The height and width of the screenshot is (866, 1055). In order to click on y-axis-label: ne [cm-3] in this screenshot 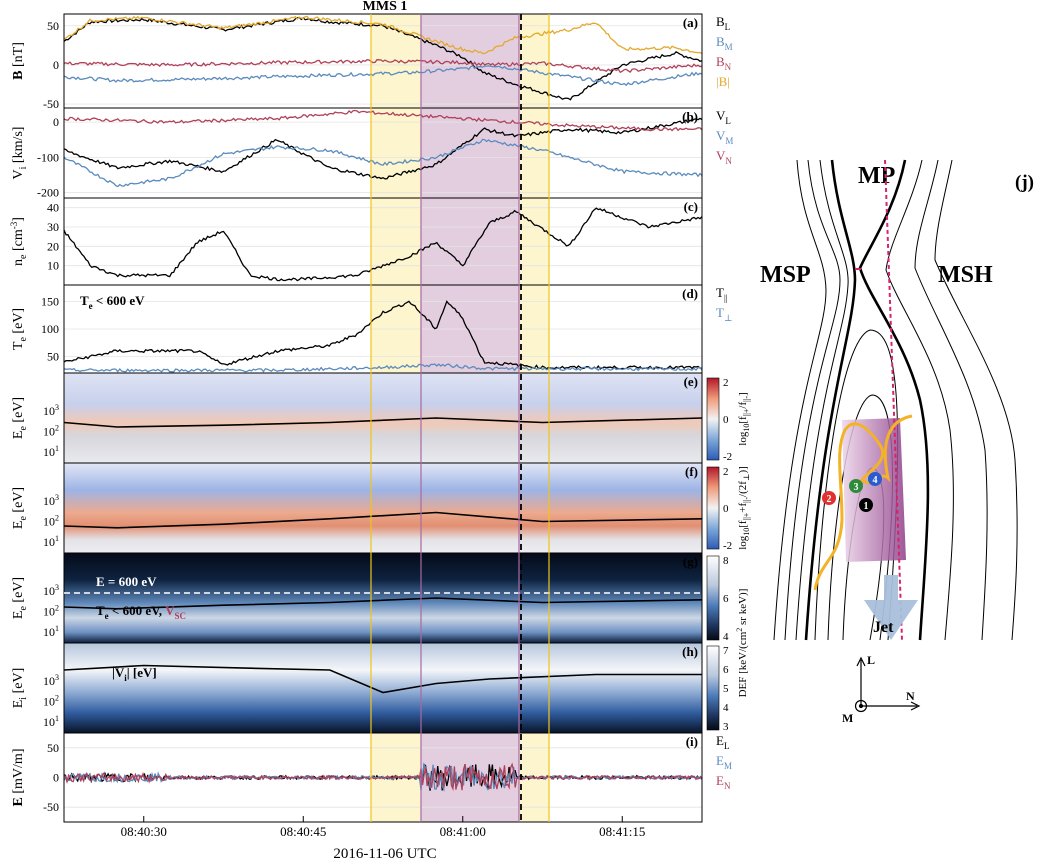, I will do `click(19, 241)`.